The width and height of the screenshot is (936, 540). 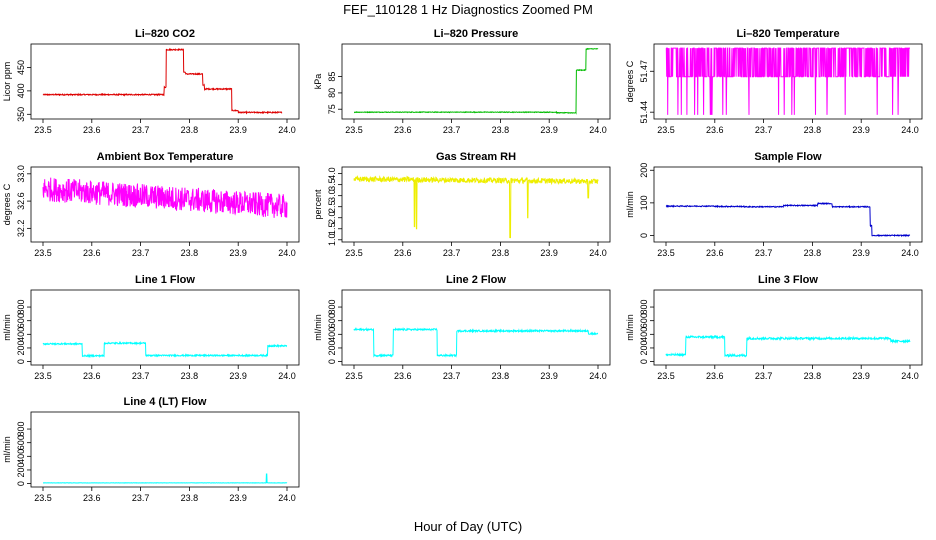 What do you see at coordinates (787, 34) in the screenshot?
I see `panel-title: Li–820 Temperature` at bounding box center [787, 34].